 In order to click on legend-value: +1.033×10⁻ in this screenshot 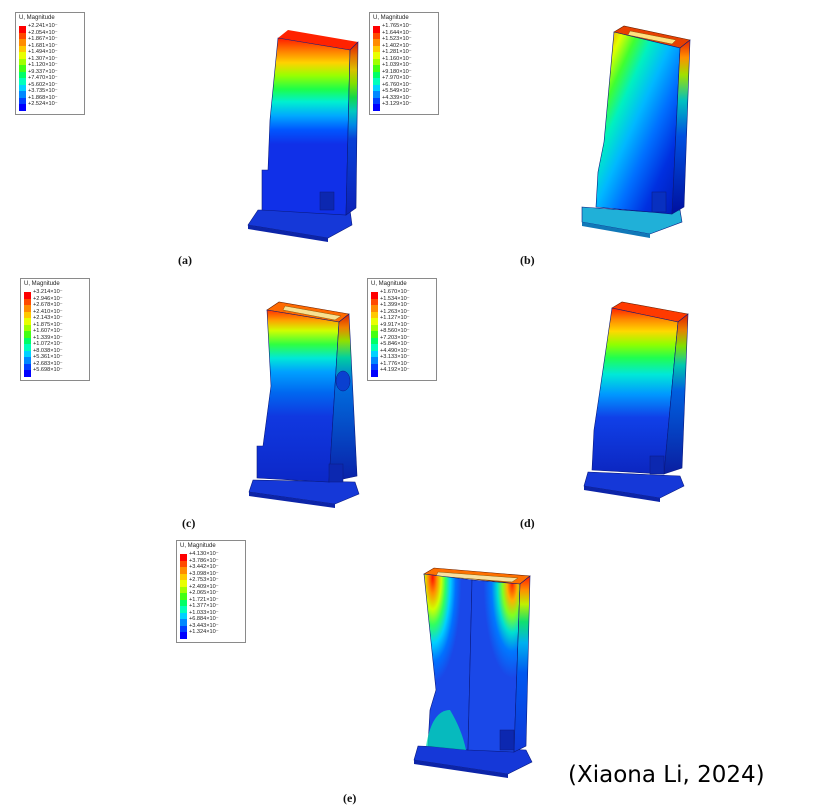, I will do `click(204, 612)`.